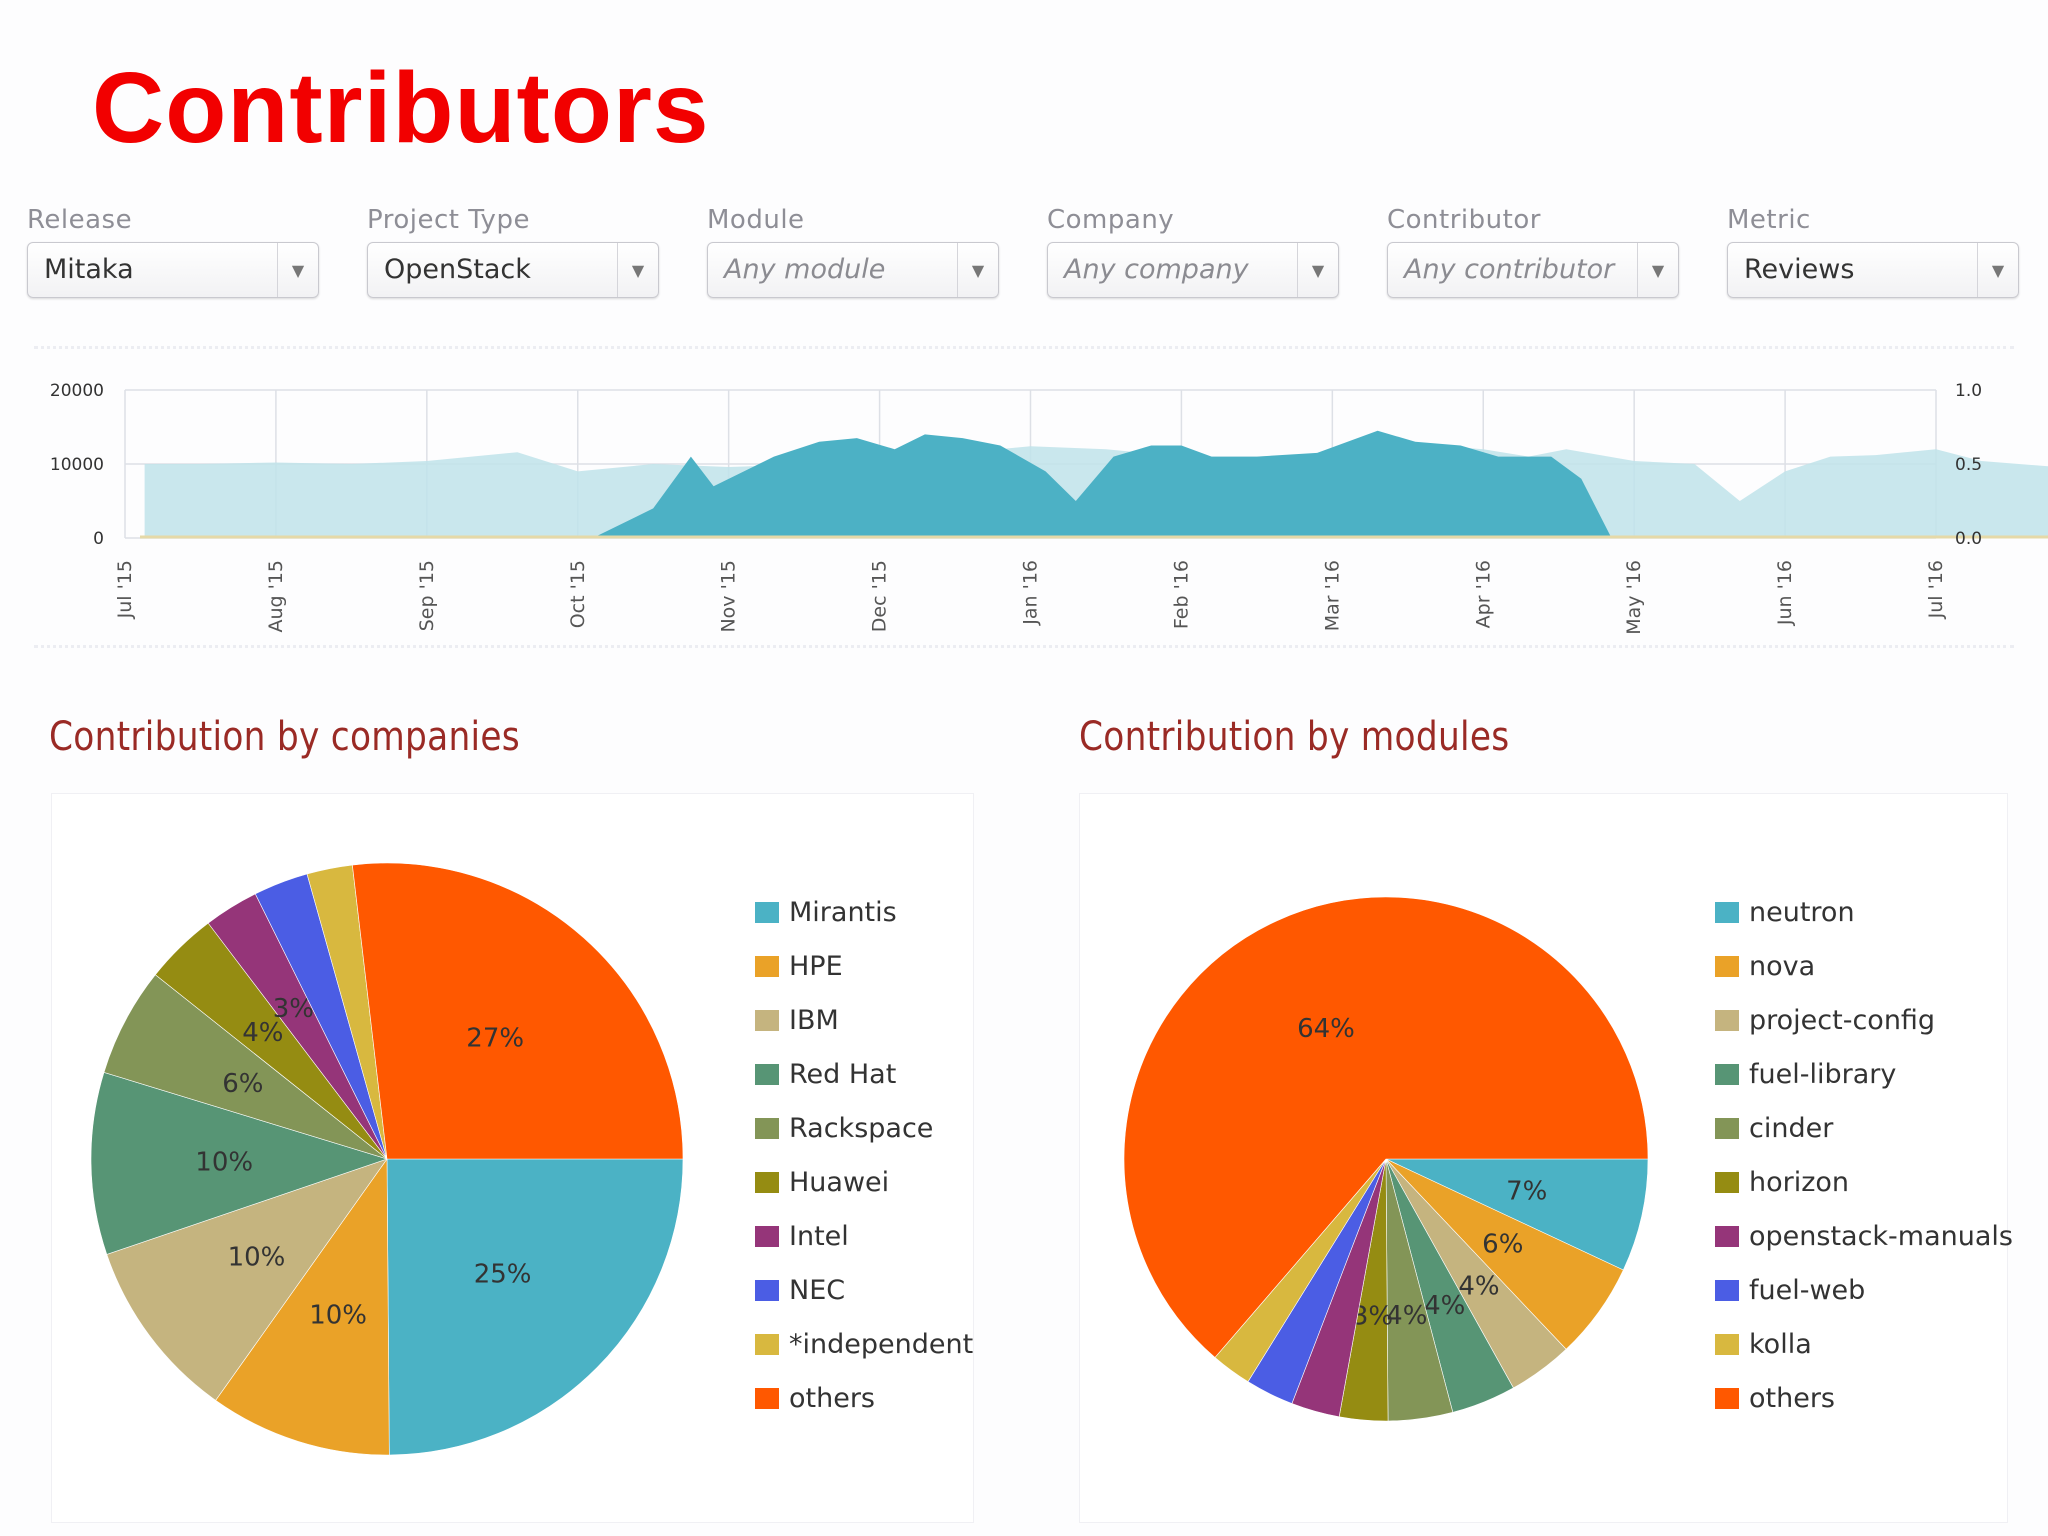 Image resolution: width=2048 pixels, height=1536 pixels. I want to click on project-type-filter: Project Type OpenStack ▼, so click(513, 251).